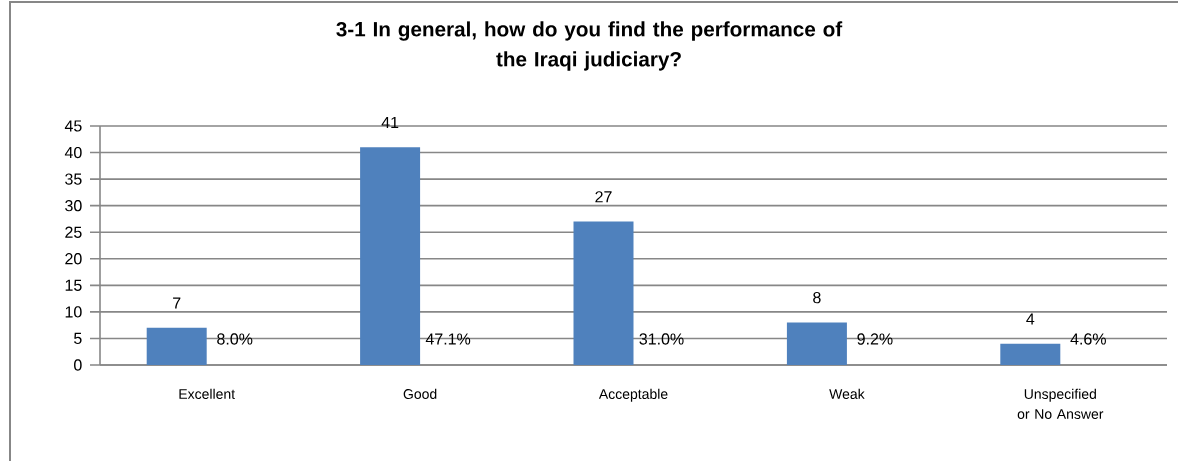  What do you see at coordinates (603, 197) in the screenshot?
I see `data-label: 27` at bounding box center [603, 197].